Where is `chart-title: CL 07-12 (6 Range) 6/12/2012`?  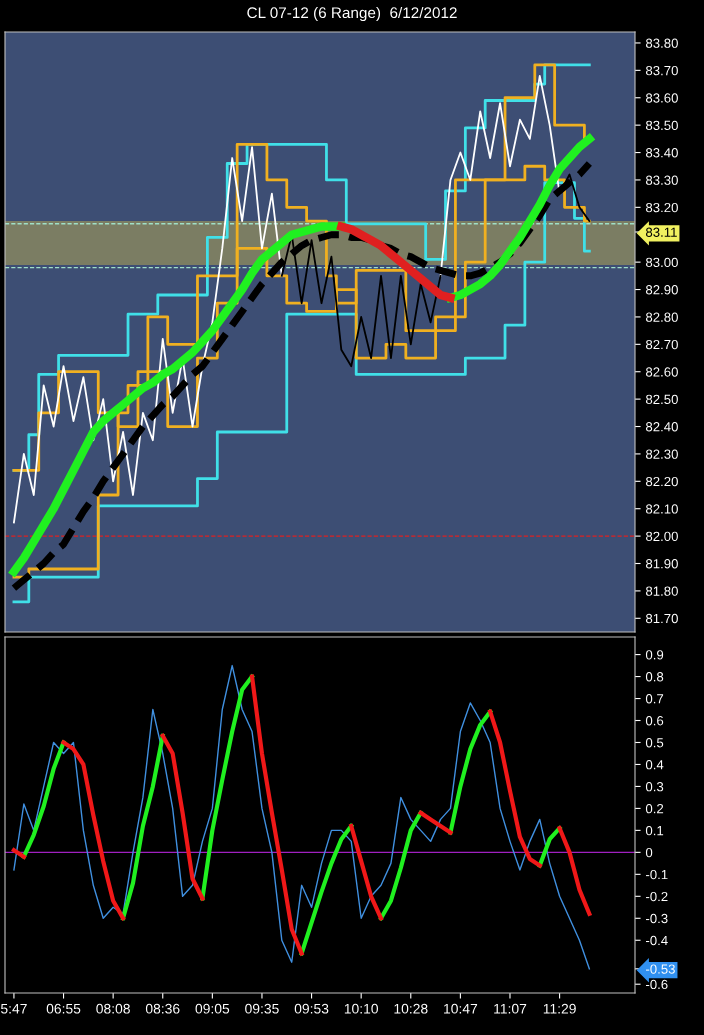 chart-title: CL 07-12 (6 Range) 6/12/2012 is located at coordinates (352, 14).